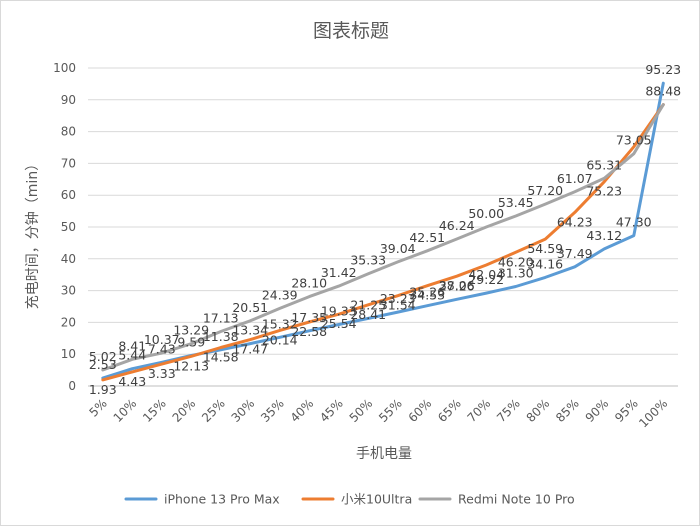 This screenshot has height=527, width=700. Describe the element at coordinates (597, 410) in the screenshot. I see `x-tick-label: 90%` at that location.